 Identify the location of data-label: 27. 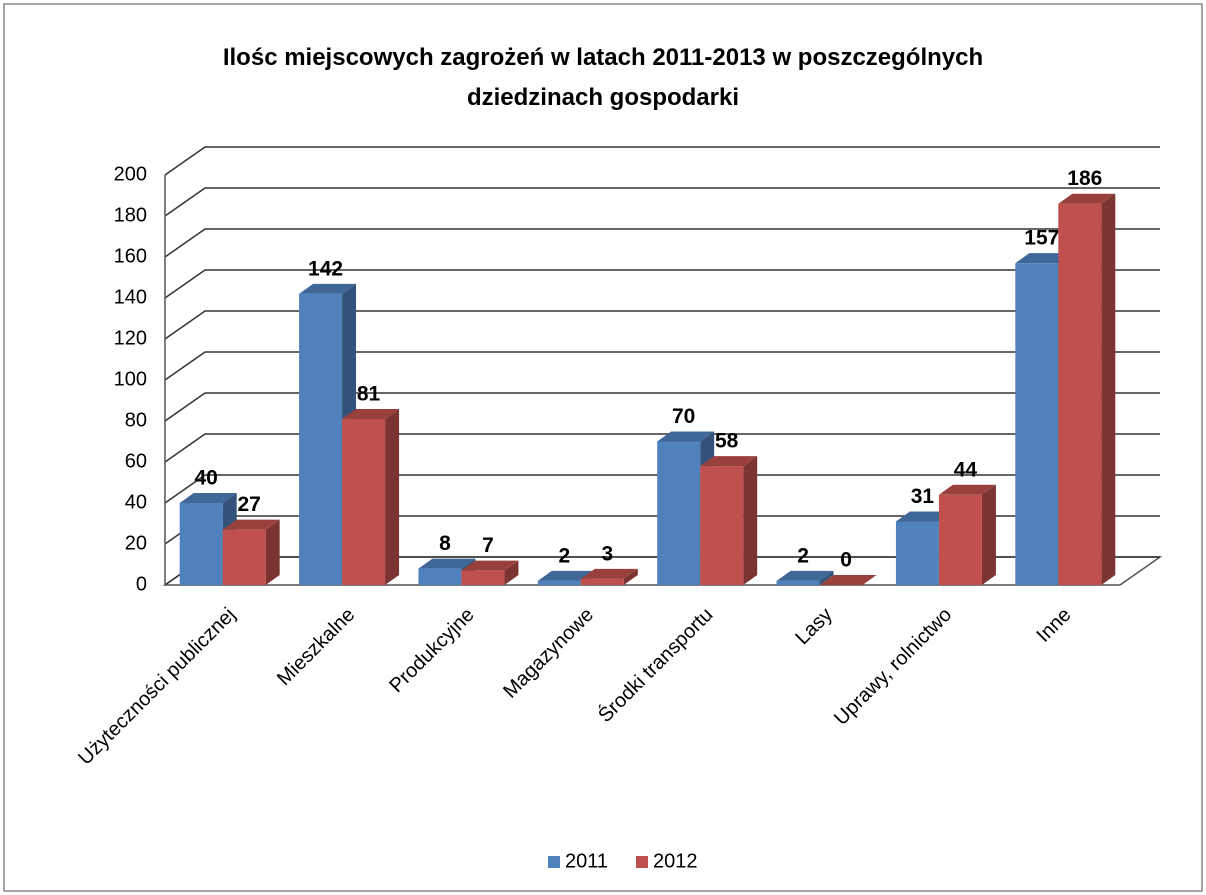
(249, 504).